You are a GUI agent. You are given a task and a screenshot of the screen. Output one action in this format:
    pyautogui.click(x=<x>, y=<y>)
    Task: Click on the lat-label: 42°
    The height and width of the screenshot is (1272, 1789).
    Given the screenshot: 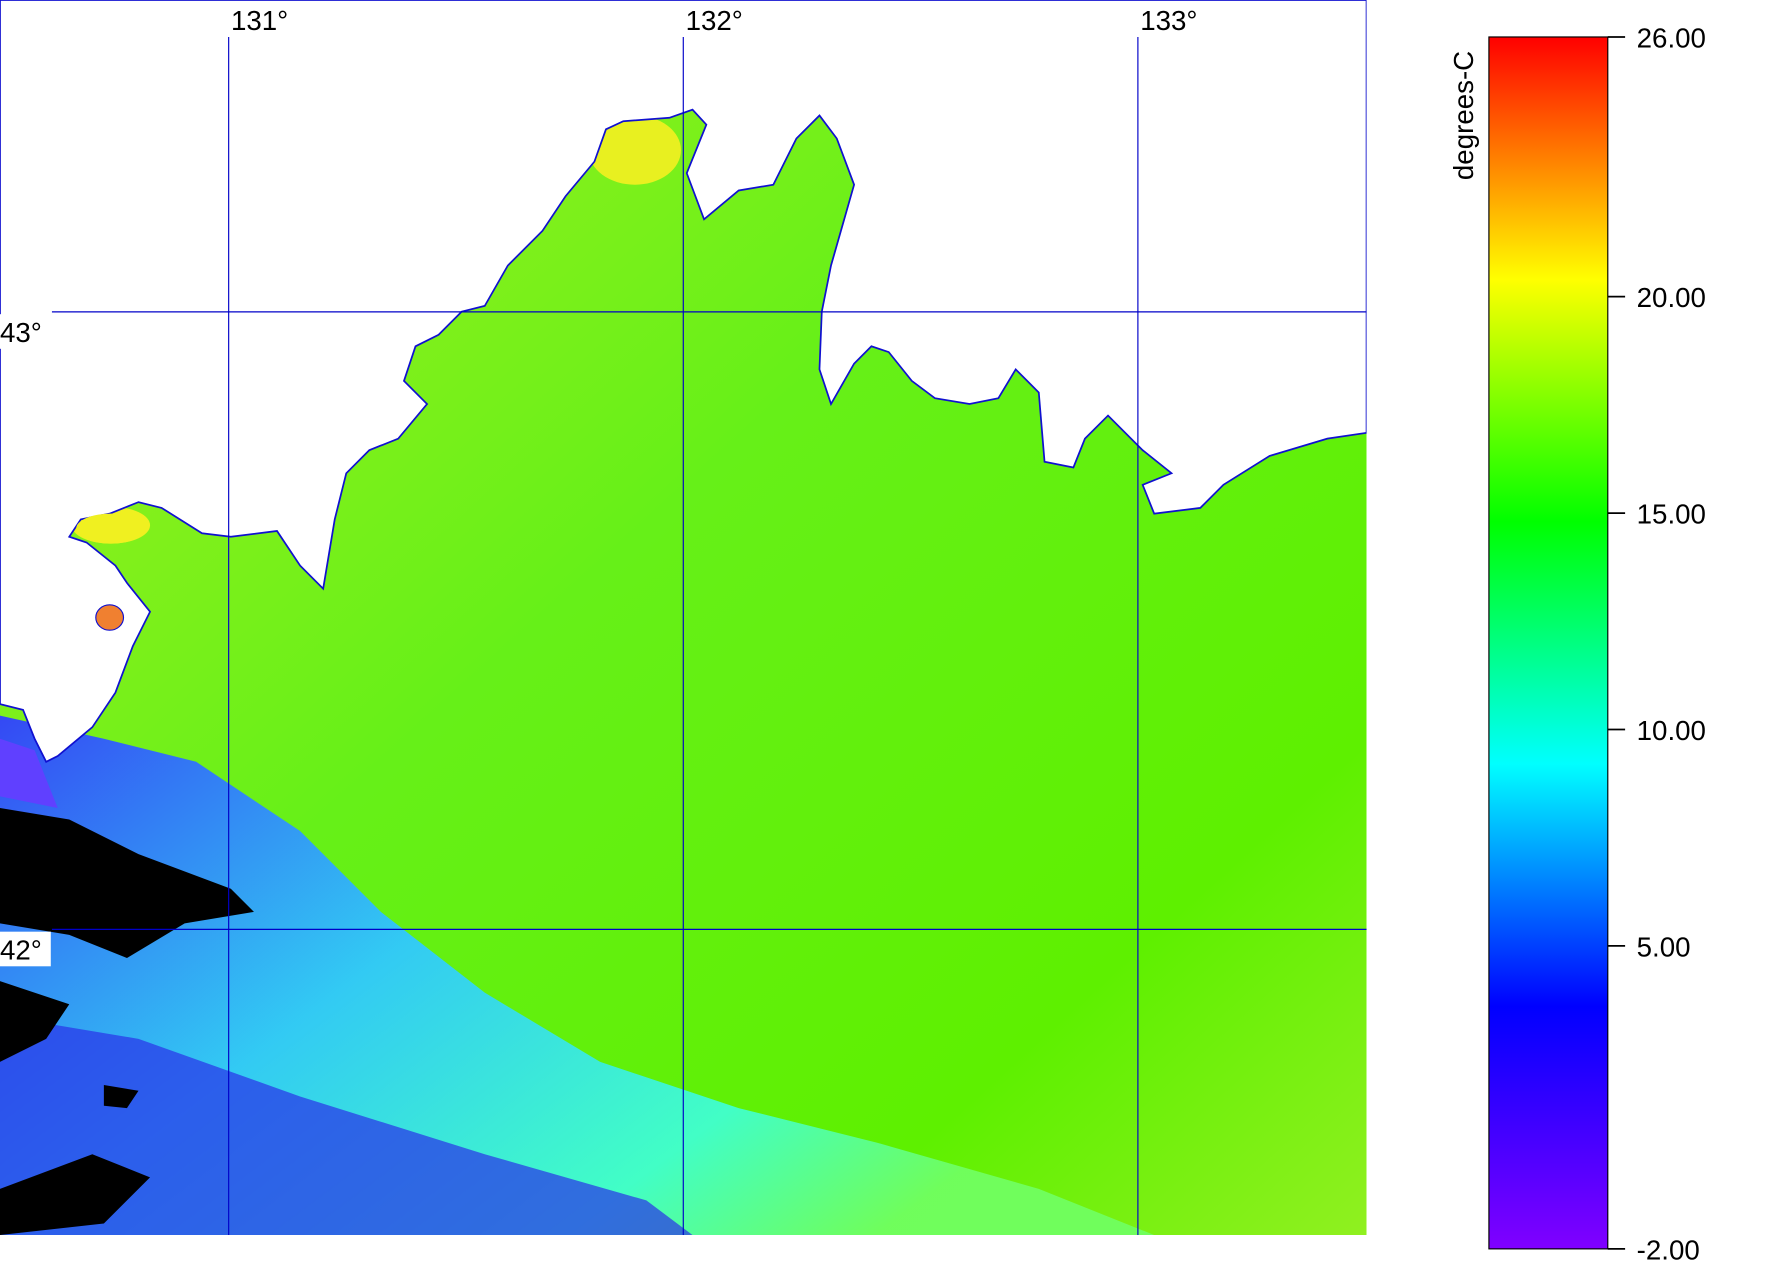 What is the action you would take?
    pyautogui.click(x=21, y=949)
    